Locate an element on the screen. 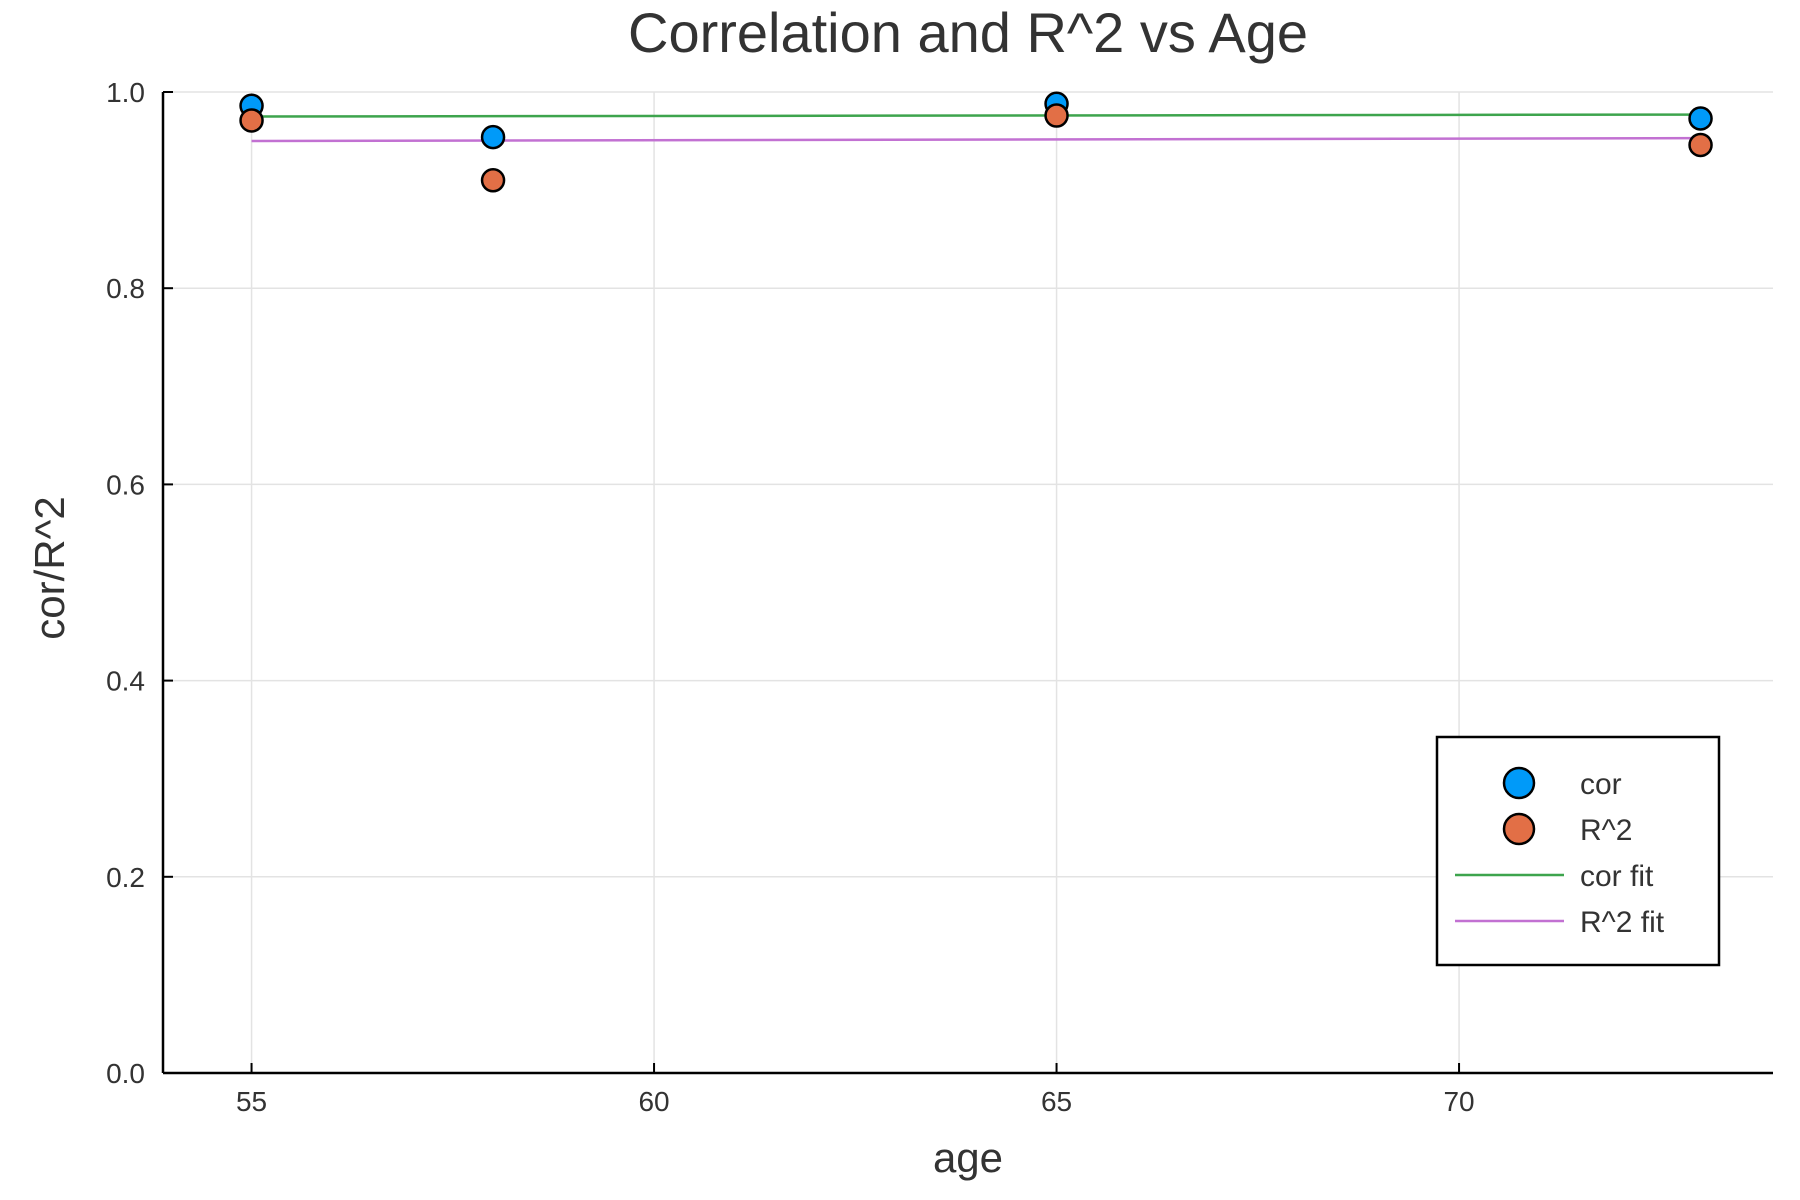 This screenshot has width=1800, height=1200. legend-label: cor fit is located at coordinates (1617, 876).